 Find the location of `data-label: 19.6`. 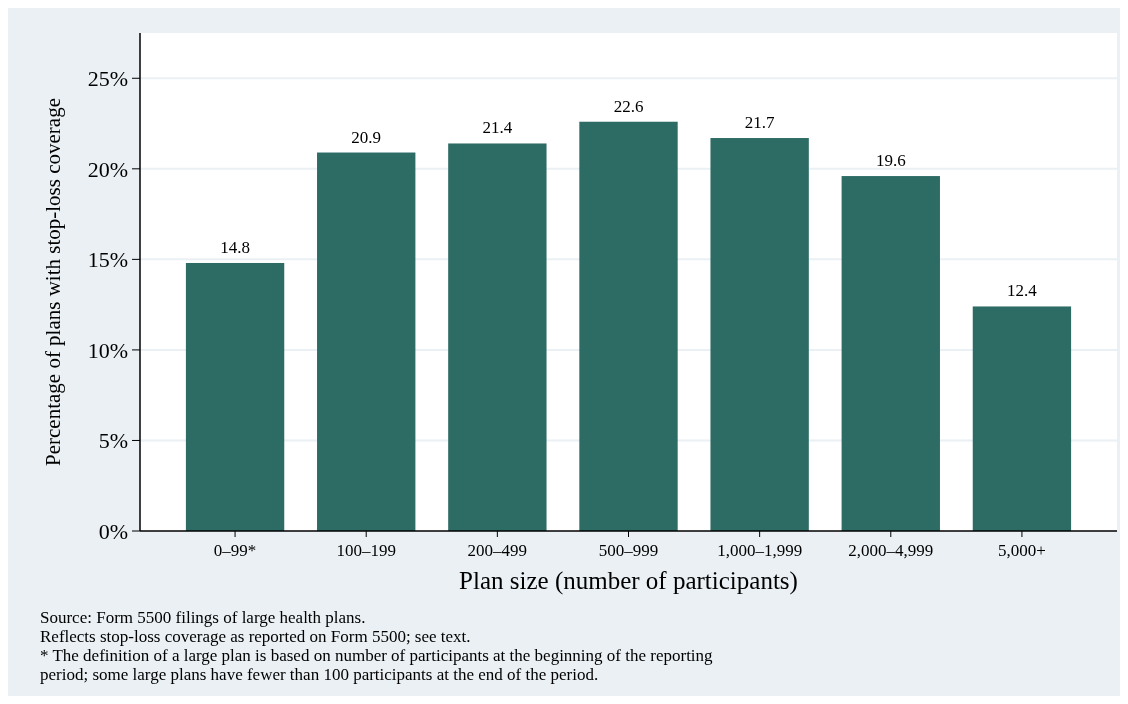

data-label: 19.6 is located at coordinates (890, 161).